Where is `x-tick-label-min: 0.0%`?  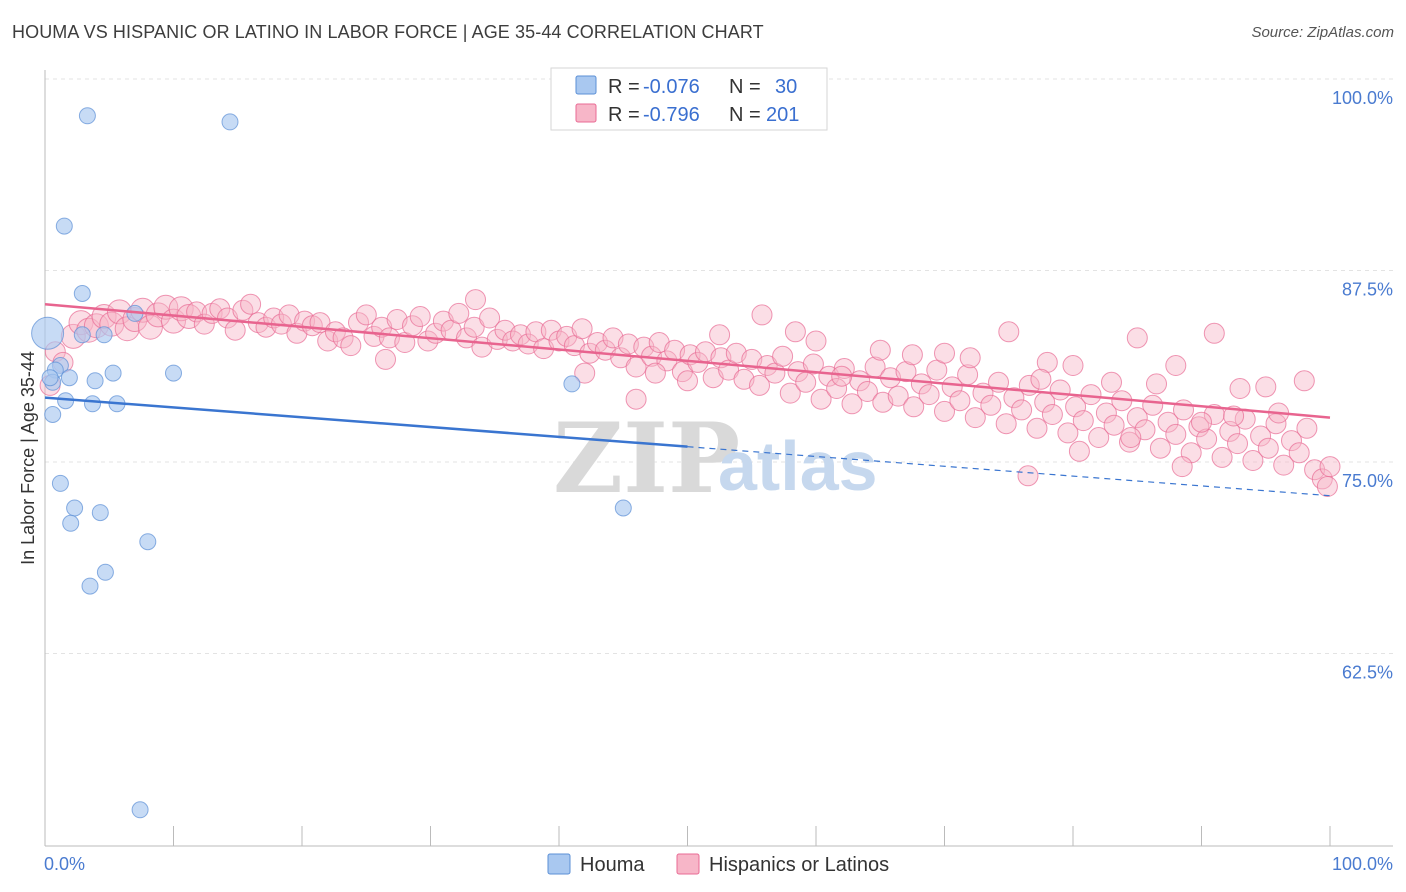 x-tick-label-min: 0.0% is located at coordinates (64, 864).